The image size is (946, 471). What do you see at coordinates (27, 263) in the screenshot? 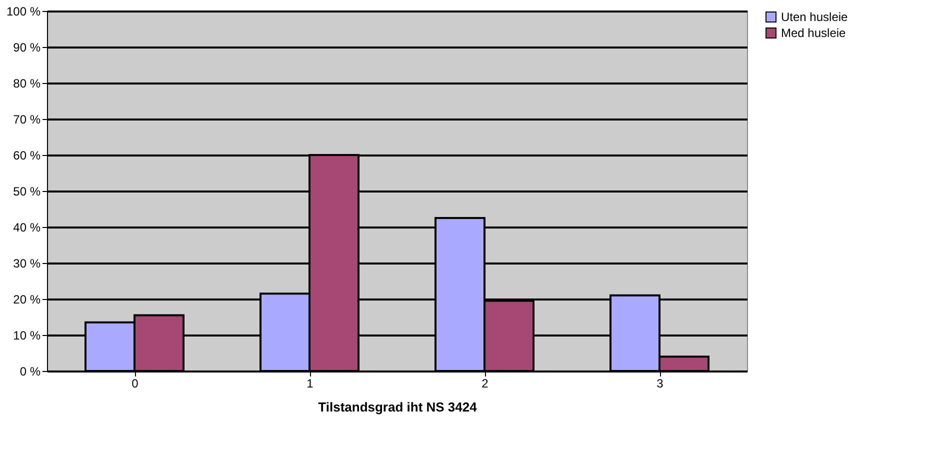
I see `y-tick-label: 30 %` at bounding box center [27, 263].